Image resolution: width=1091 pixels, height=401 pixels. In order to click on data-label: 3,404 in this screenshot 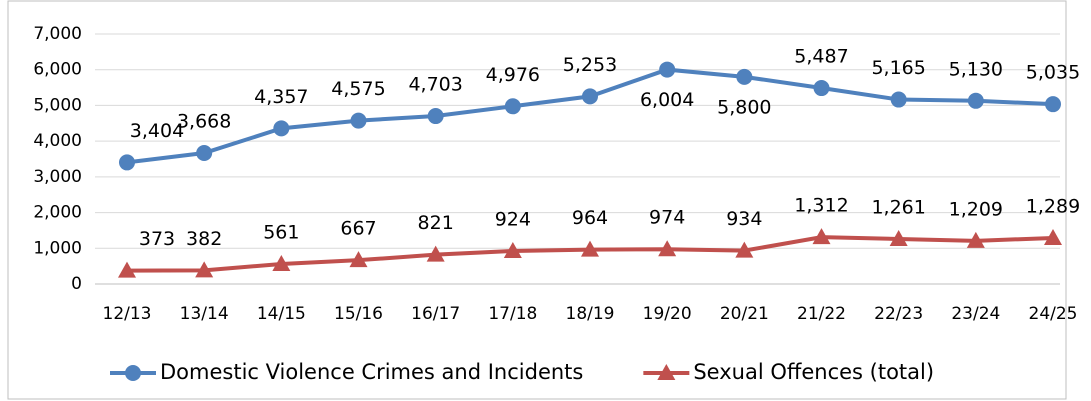, I will do `click(157, 131)`.